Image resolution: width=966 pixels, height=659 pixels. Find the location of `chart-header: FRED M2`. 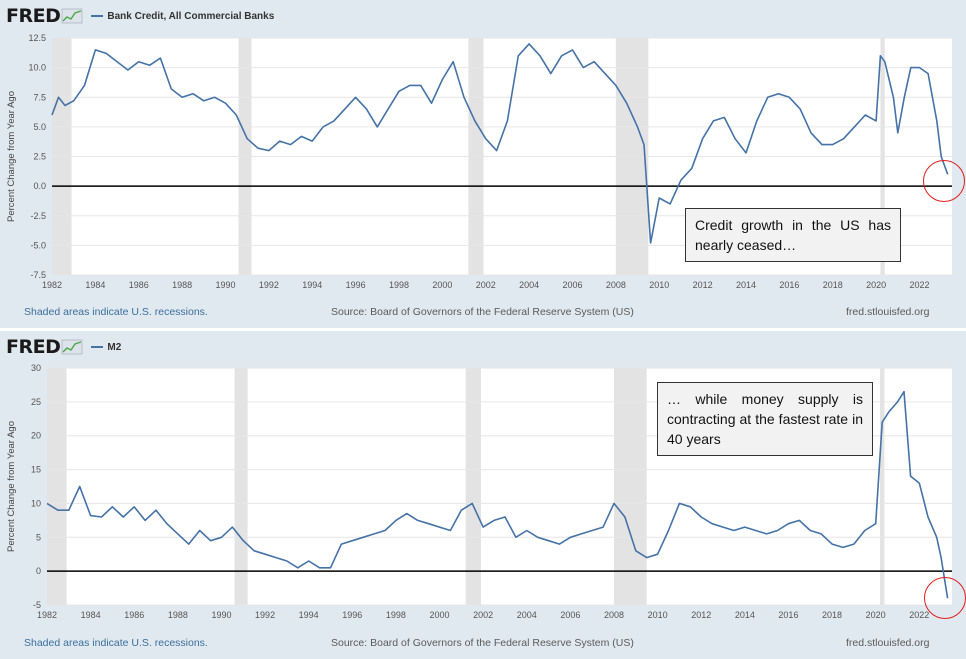

chart-header: FRED M2 is located at coordinates (64, 347).